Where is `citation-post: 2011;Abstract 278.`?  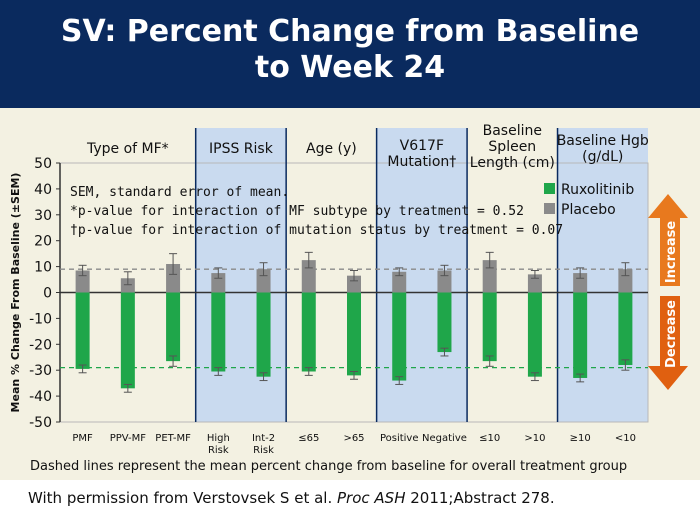
citation-post: 2011;Abstract 278. is located at coordinates (480, 498).